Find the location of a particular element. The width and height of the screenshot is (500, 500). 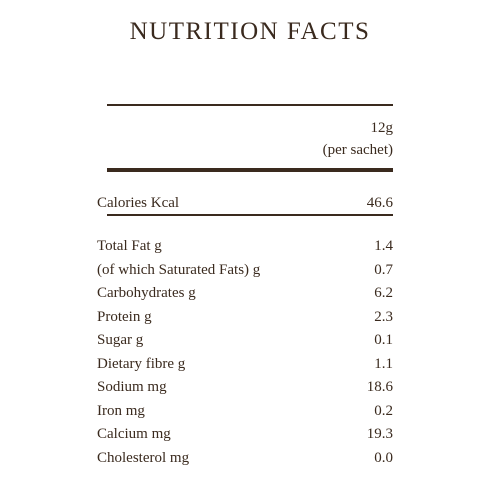

nutrient-name: Iron mg is located at coordinates (121, 410).